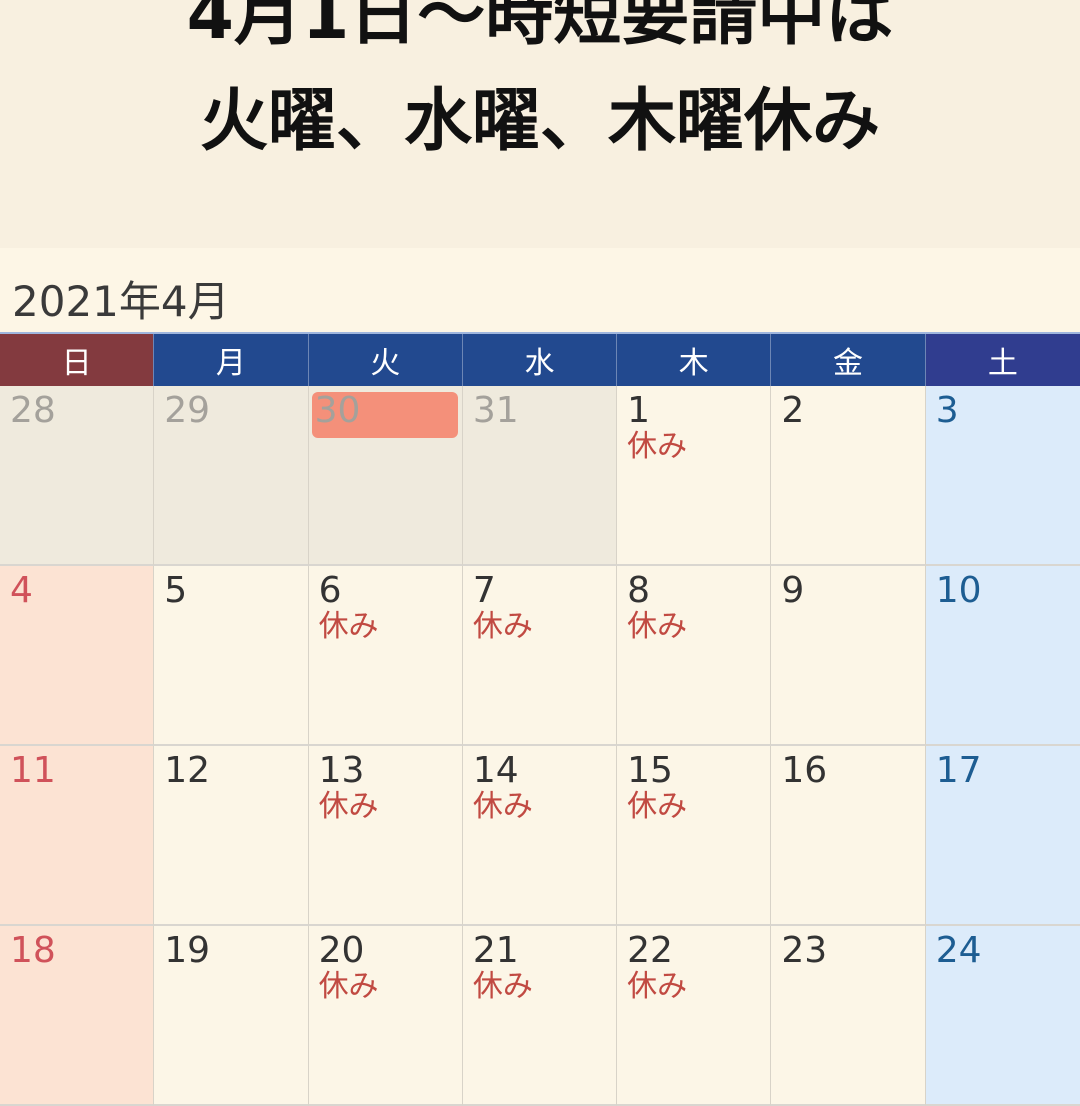 The width and height of the screenshot is (1080, 1106). I want to click on calendar-day-cell: 11, so click(77, 836).